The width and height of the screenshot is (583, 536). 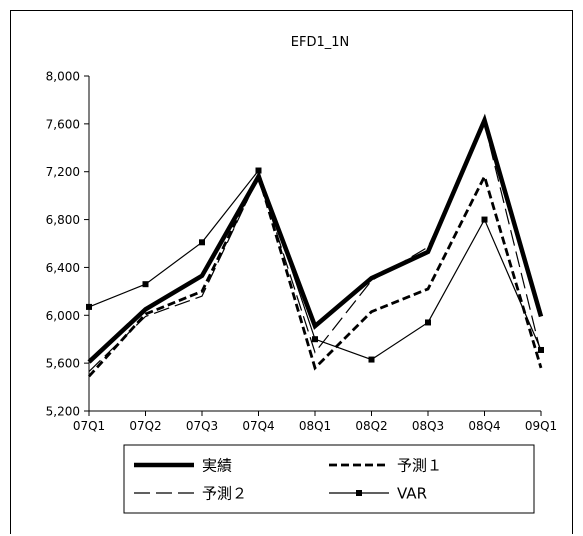 I want to click on y-tick-label: 7,200, so click(x=63, y=172).